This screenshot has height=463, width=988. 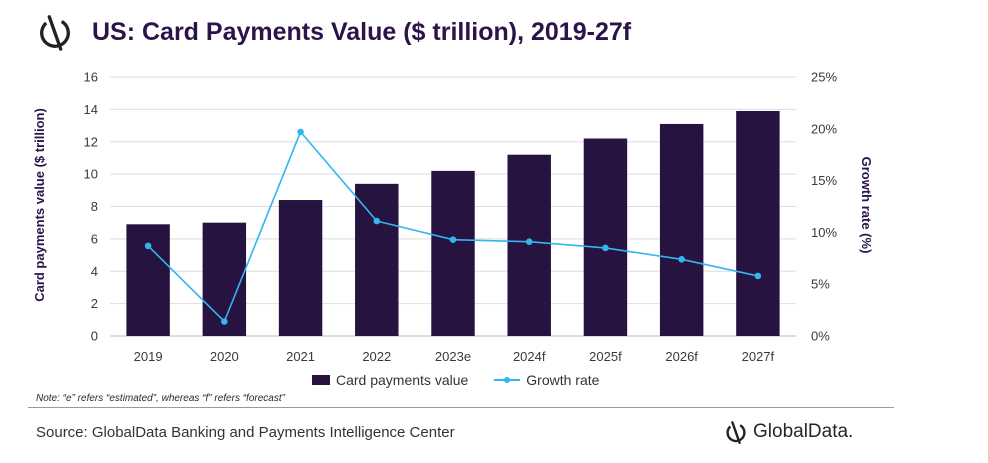 I want to click on legend-item-line: Growth rate, so click(x=546, y=380).